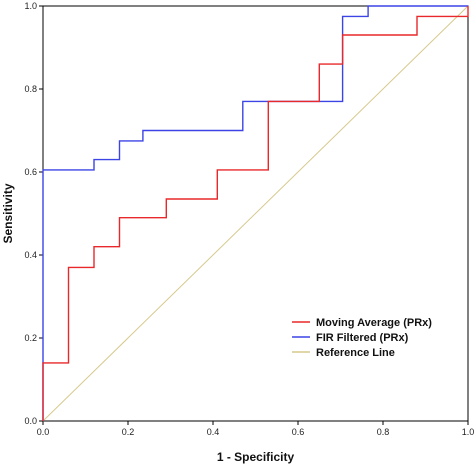 The width and height of the screenshot is (474, 474). Describe the element at coordinates (30, 338) in the screenshot. I see `y-tick-label: 0.2` at that location.